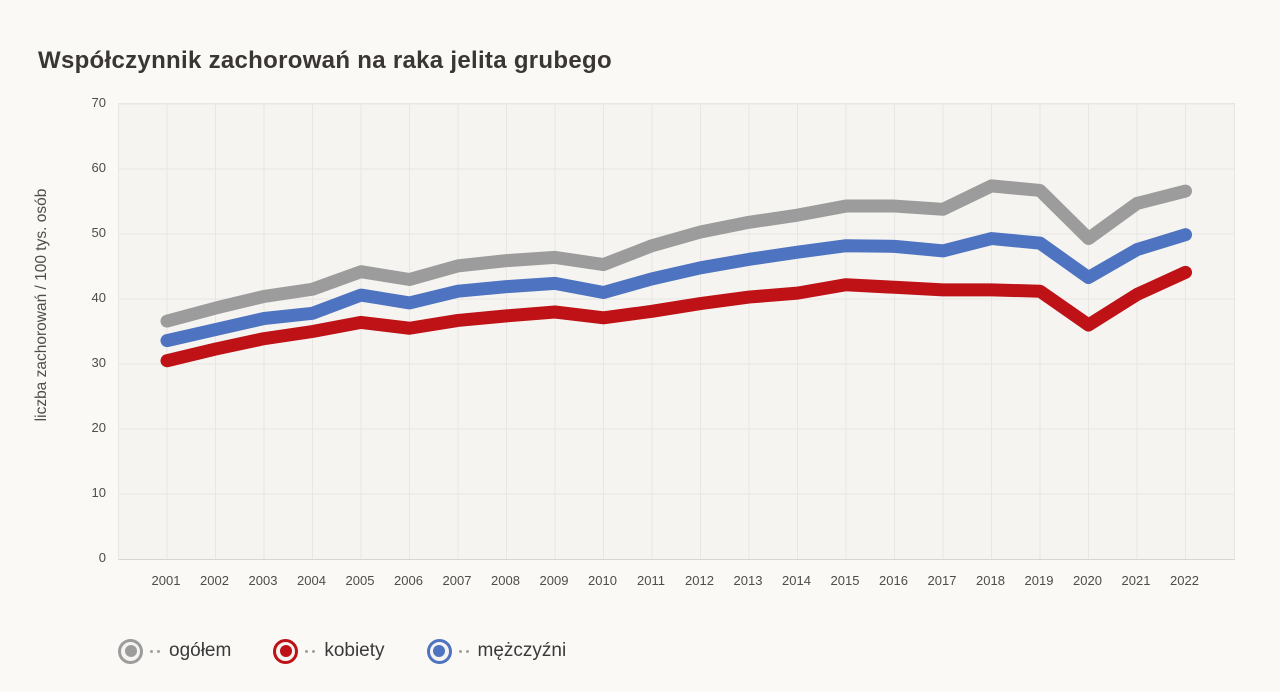 Image resolution: width=1280 pixels, height=692 pixels. What do you see at coordinates (845, 580) in the screenshot?
I see `x-tick-label: 2015` at bounding box center [845, 580].